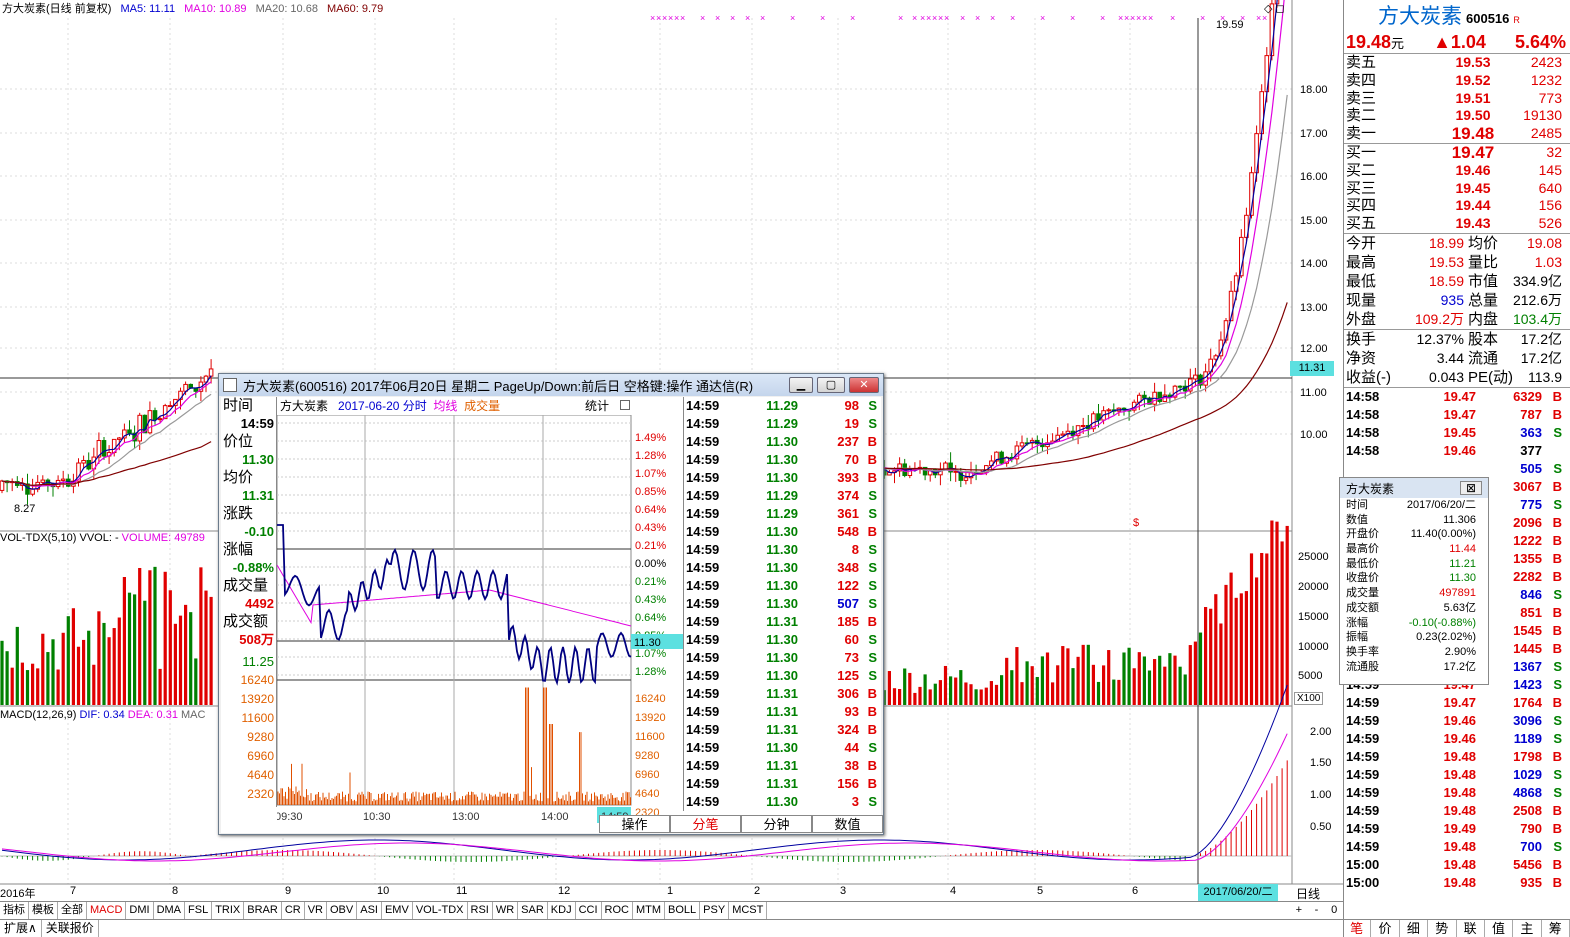 This screenshot has height=937, width=1570. Describe the element at coordinates (748, 910) in the screenshot. I see `indicator-tab-mcst: MCST` at that location.